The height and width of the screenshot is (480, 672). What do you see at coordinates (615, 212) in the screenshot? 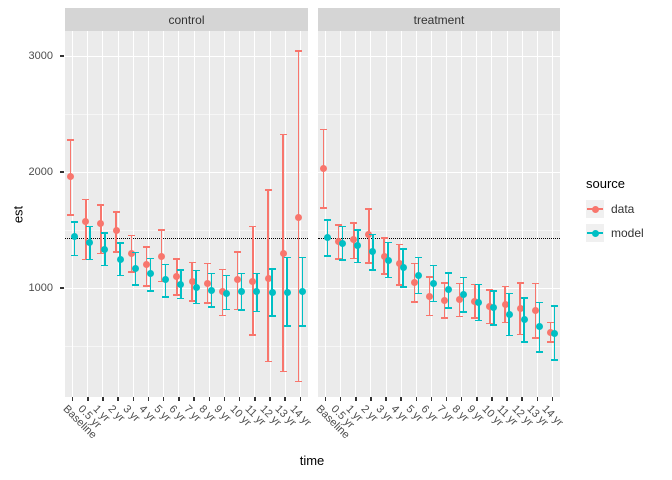
I see `legend: source data model` at bounding box center [615, 212].